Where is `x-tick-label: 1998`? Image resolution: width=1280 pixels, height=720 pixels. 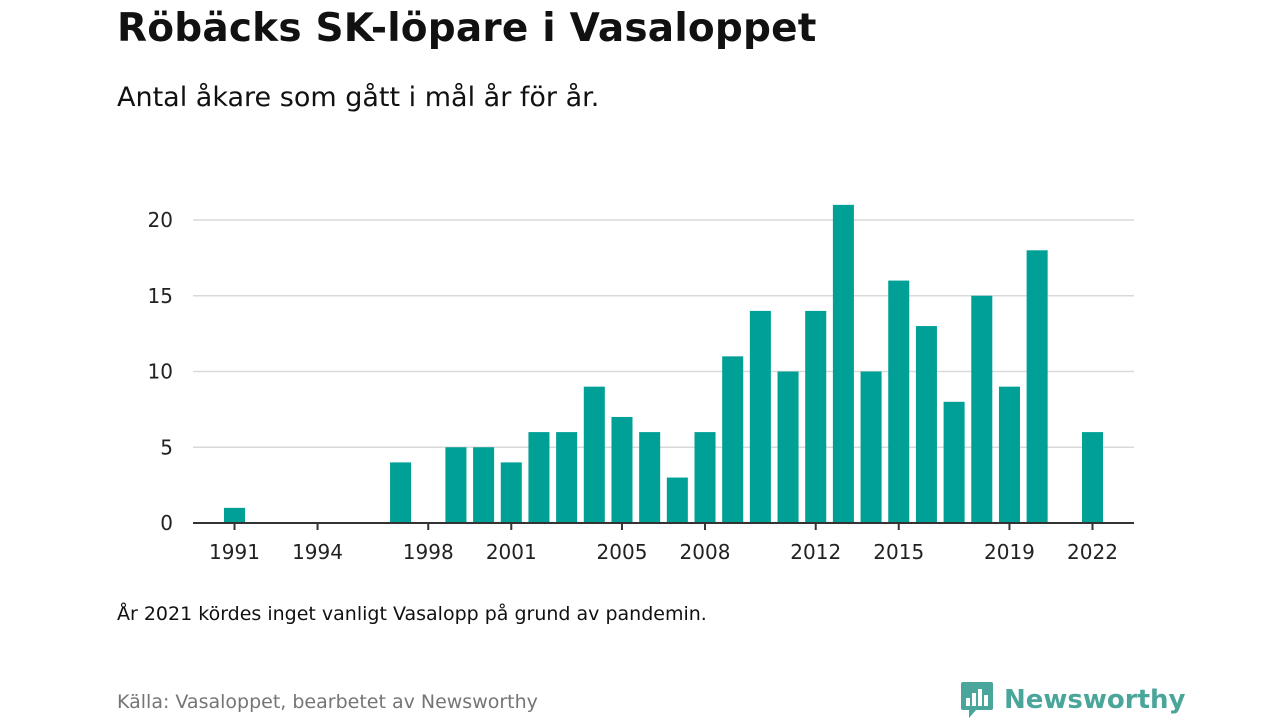
x-tick-label: 1998 is located at coordinates (428, 552).